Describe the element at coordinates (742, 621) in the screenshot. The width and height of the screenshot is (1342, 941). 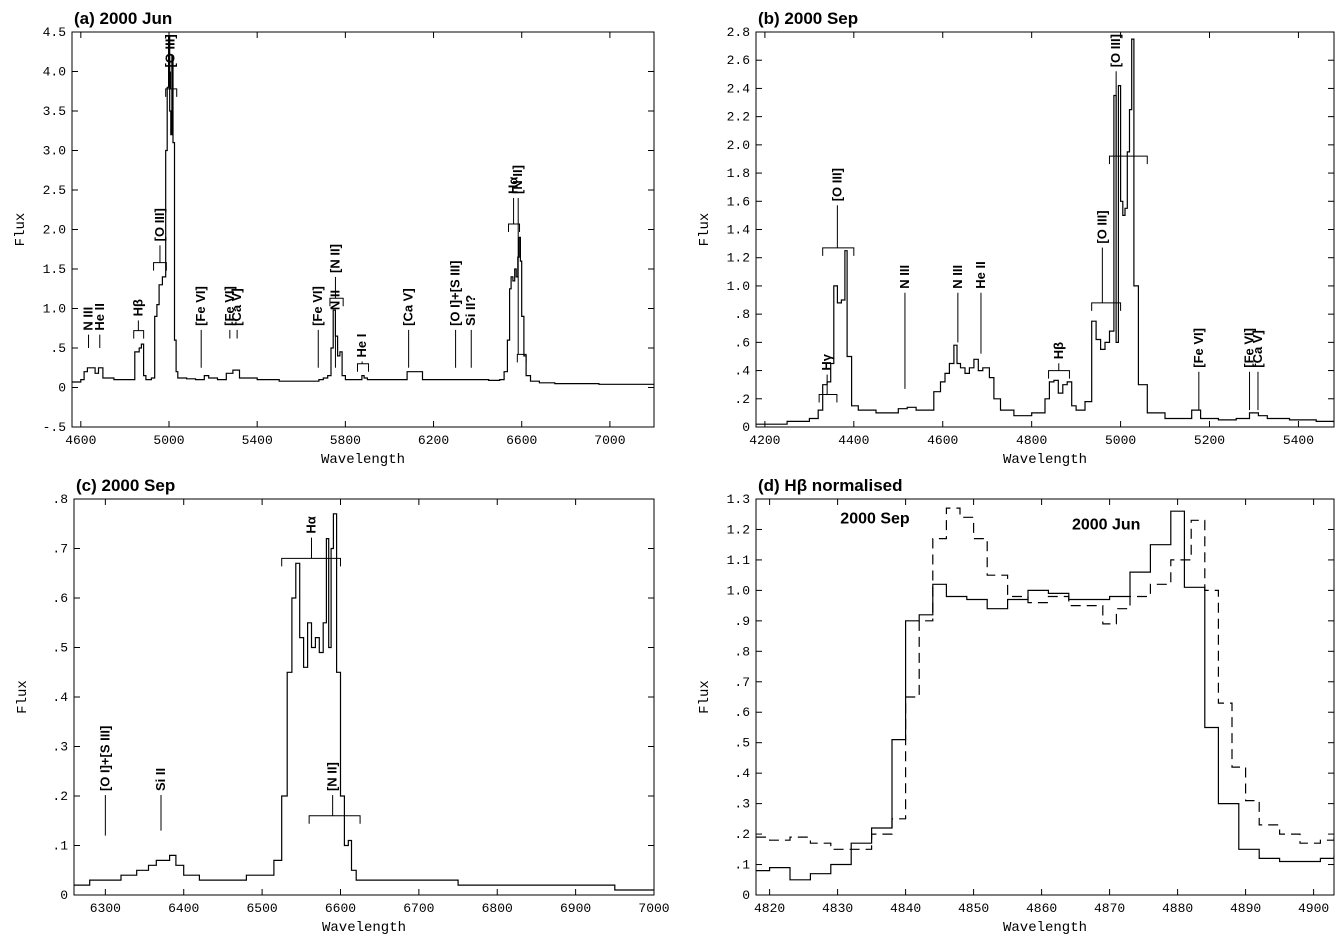
I see `y-tick-label: .9` at that location.